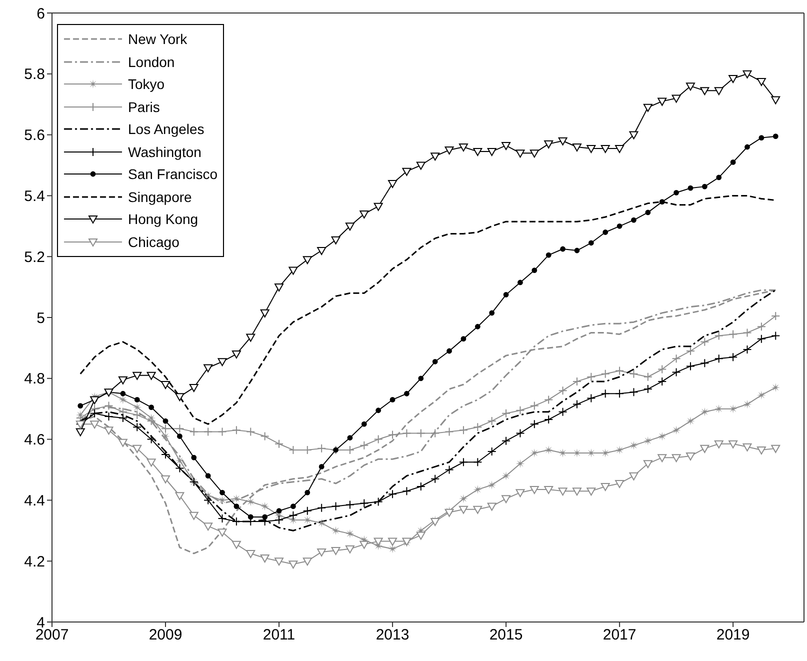 The image size is (807, 661). Describe the element at coordinates (40, 13) in the screenshot. I see `y-tick-label: 6` at that location.